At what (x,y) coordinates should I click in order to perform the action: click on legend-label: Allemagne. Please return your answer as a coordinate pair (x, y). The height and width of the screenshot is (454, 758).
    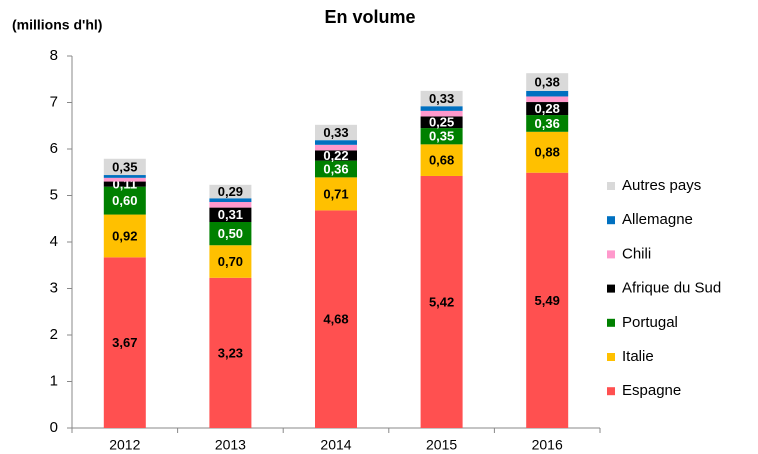
    Looking at the image, I should click on (657, 219).